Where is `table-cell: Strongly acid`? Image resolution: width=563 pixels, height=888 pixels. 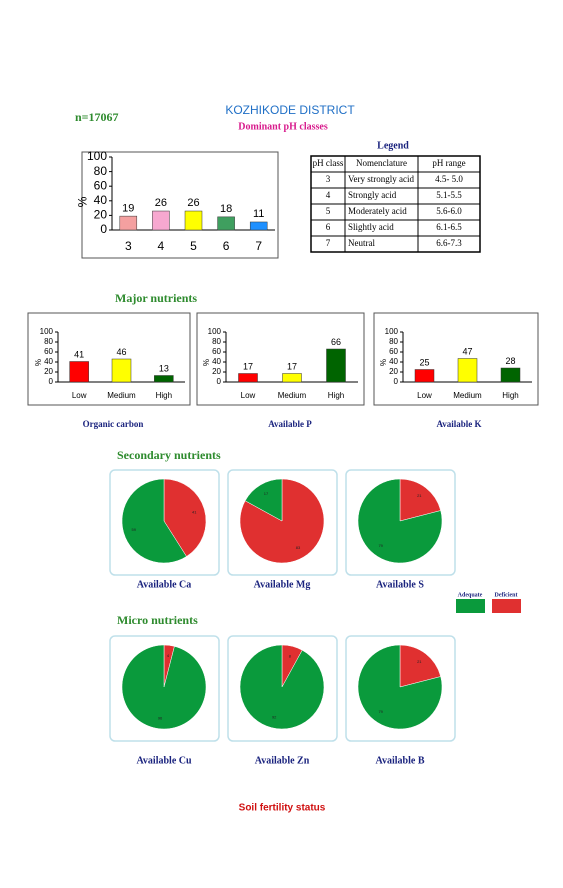
table-cell: Strongly acid is located at coordinates (372, 195).